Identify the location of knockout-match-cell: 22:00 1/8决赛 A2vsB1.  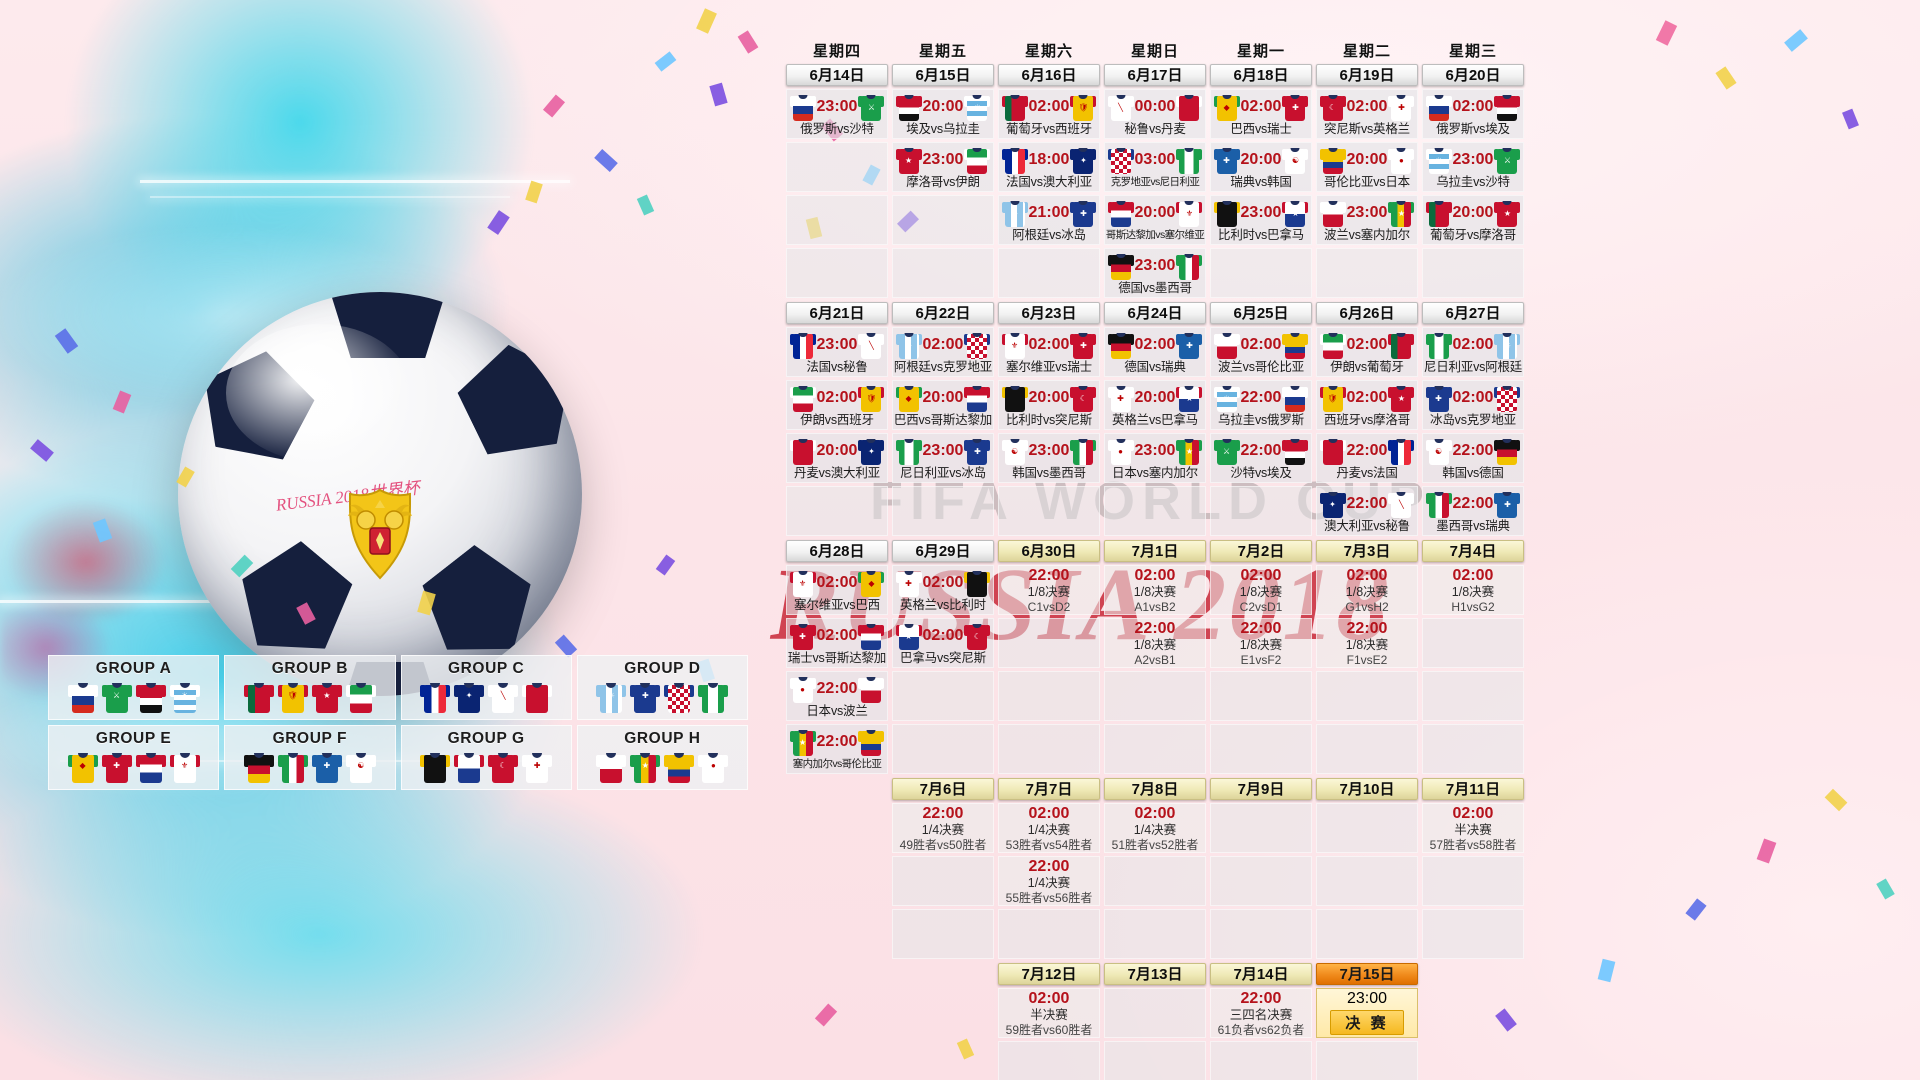
(1155, 643).